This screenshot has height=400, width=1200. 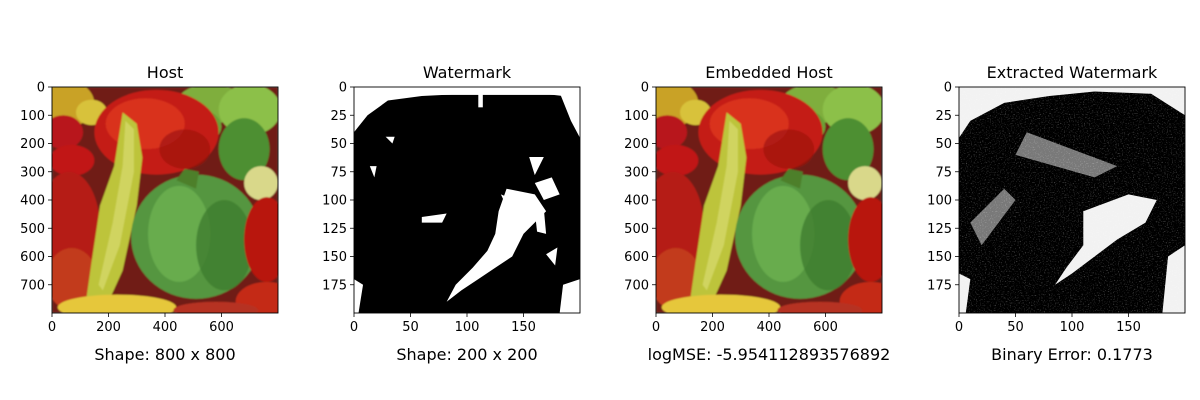 I want to click on image-binary-watermark-noisy, so click(x=1072, y=200).